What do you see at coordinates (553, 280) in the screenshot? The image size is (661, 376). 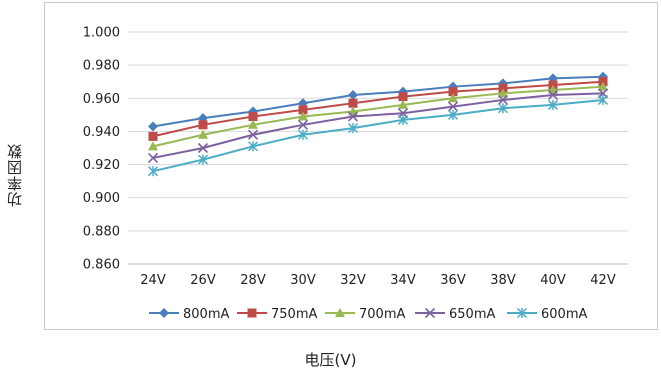 I see `x-tick-label: 40V` at bounding box center [553, 280].